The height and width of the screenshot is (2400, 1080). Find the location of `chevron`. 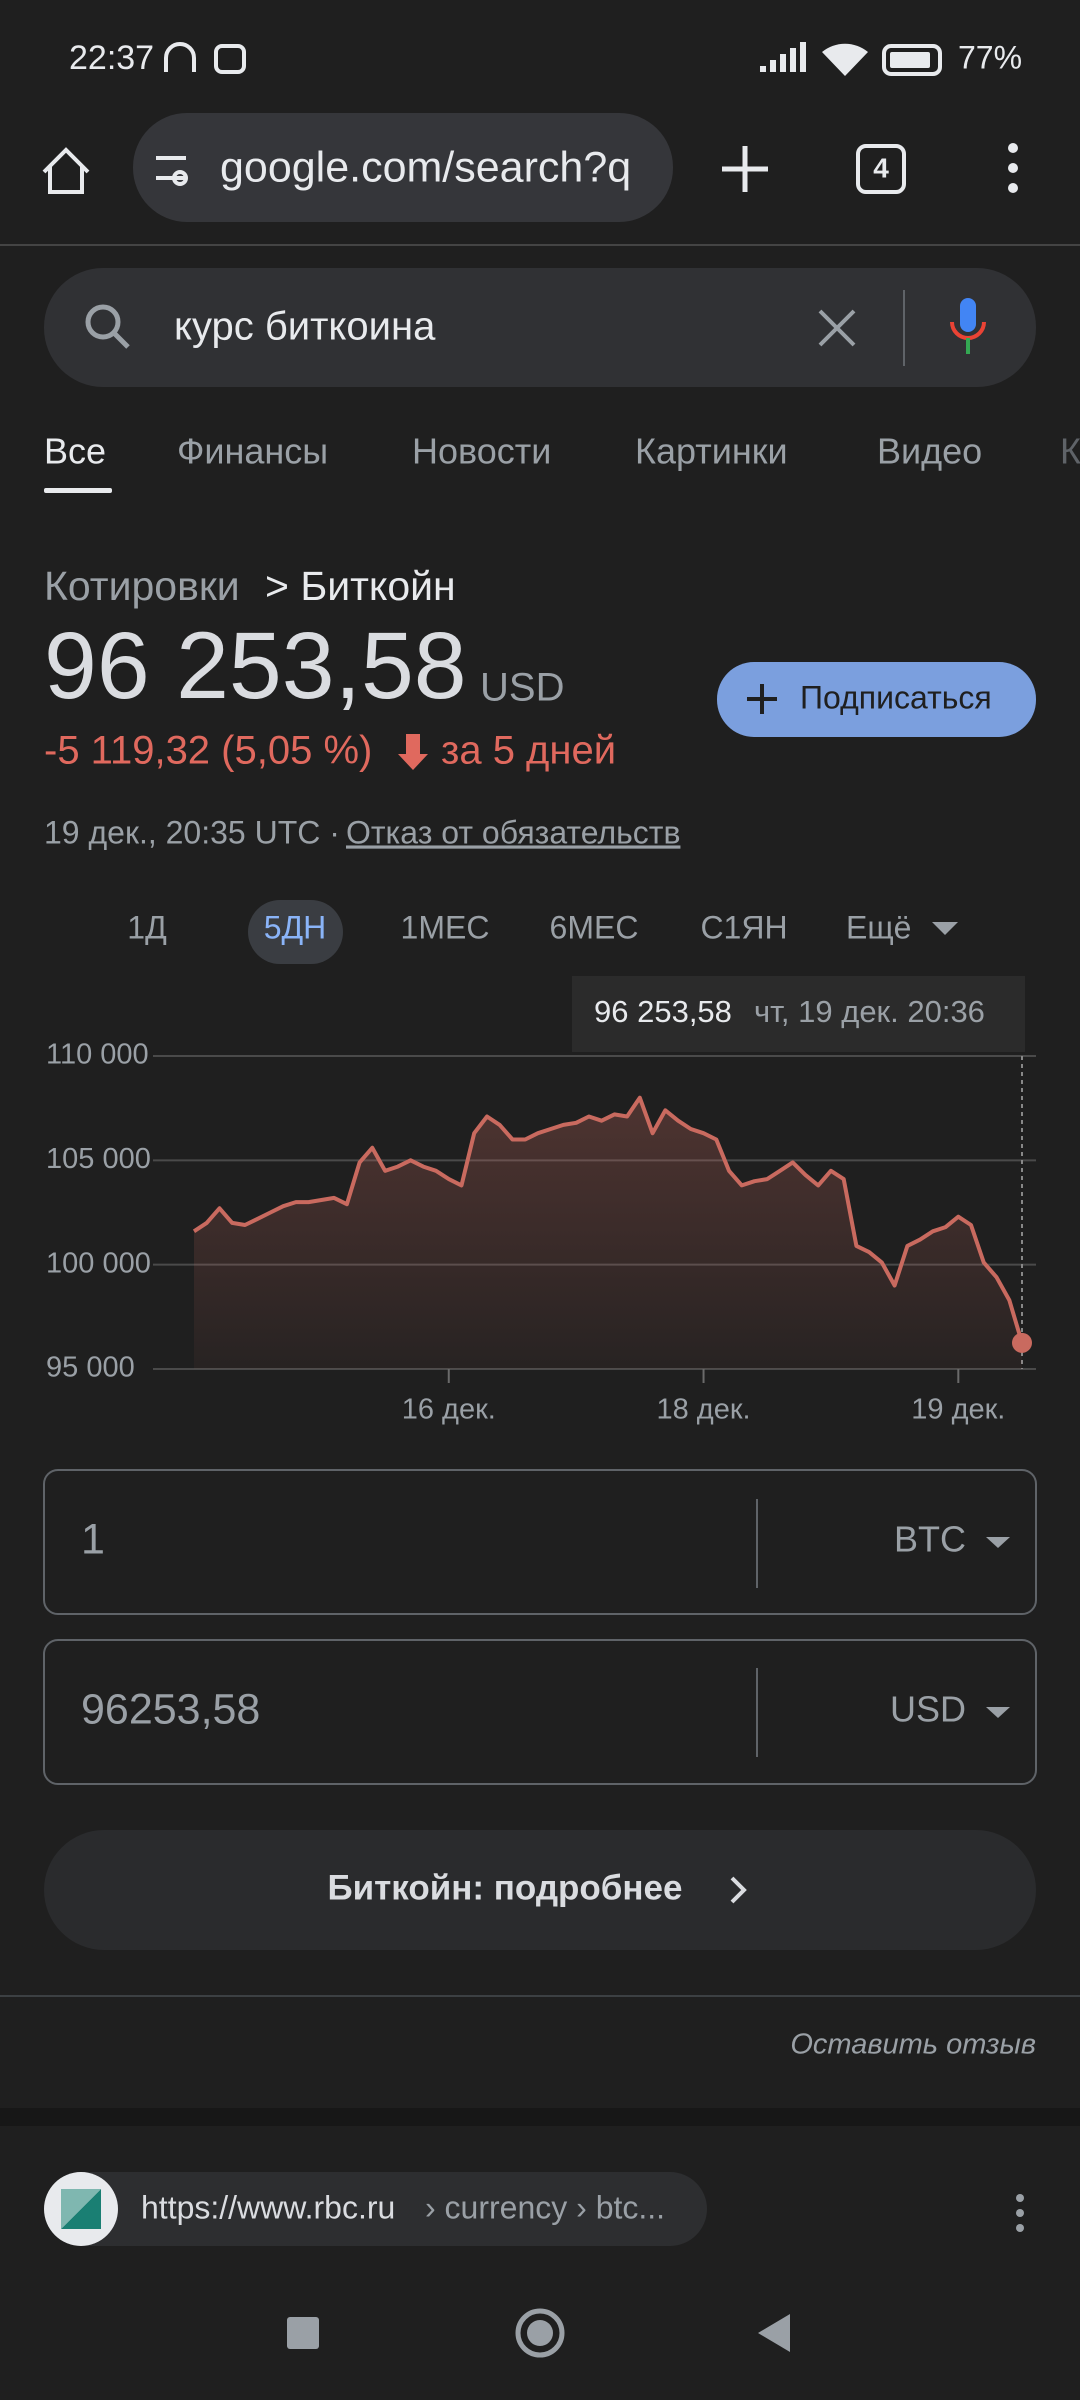

chevron is located at coordinates (738, 1890).